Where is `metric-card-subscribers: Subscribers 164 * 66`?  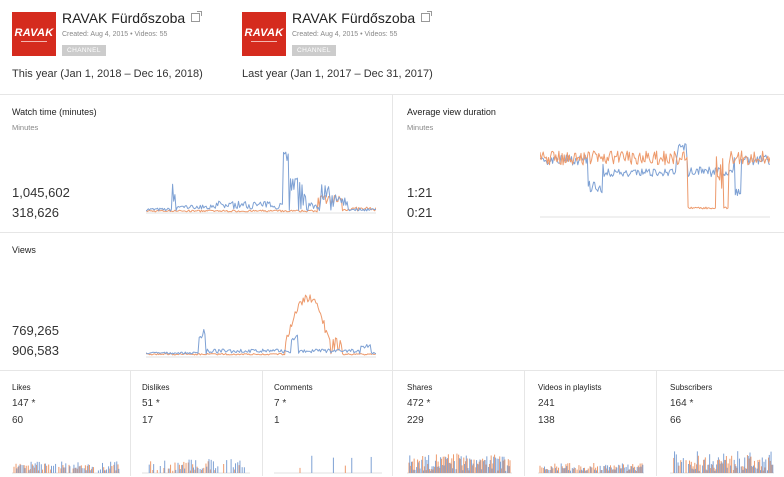
metric-card-subscribers: Subscribers 164 * 66 is located at coordinates (720, 423).